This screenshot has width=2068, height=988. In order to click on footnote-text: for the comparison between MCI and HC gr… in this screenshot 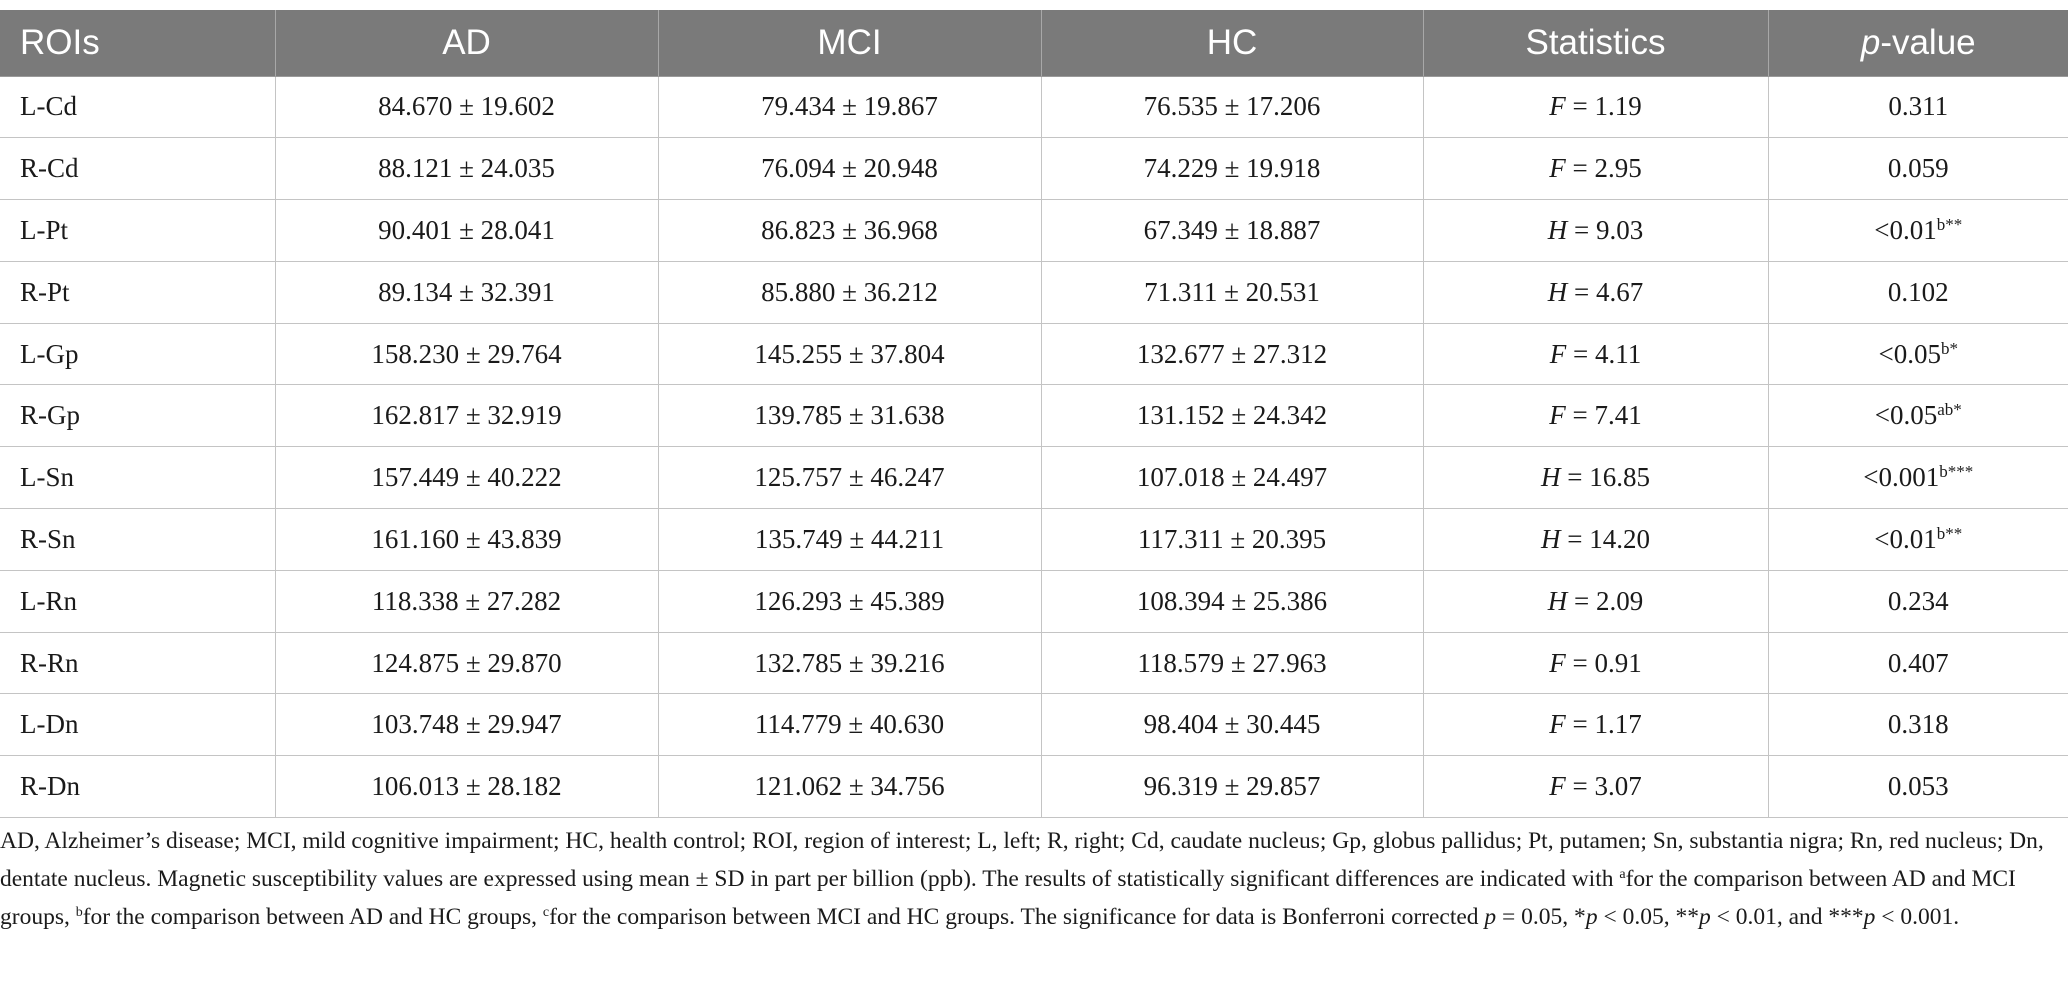, I will do `click(1017, 917)`.